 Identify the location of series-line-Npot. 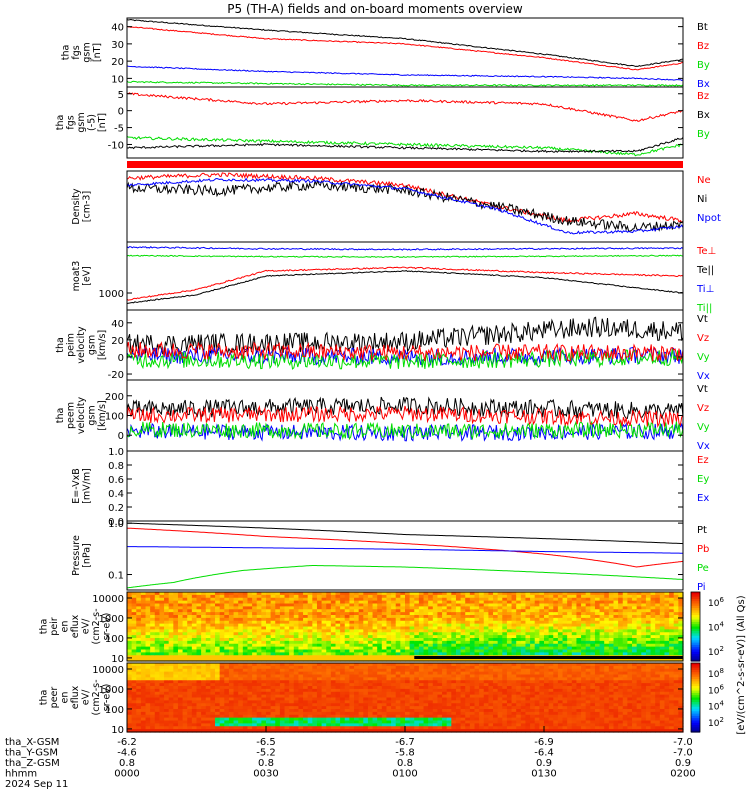
(405, 206).